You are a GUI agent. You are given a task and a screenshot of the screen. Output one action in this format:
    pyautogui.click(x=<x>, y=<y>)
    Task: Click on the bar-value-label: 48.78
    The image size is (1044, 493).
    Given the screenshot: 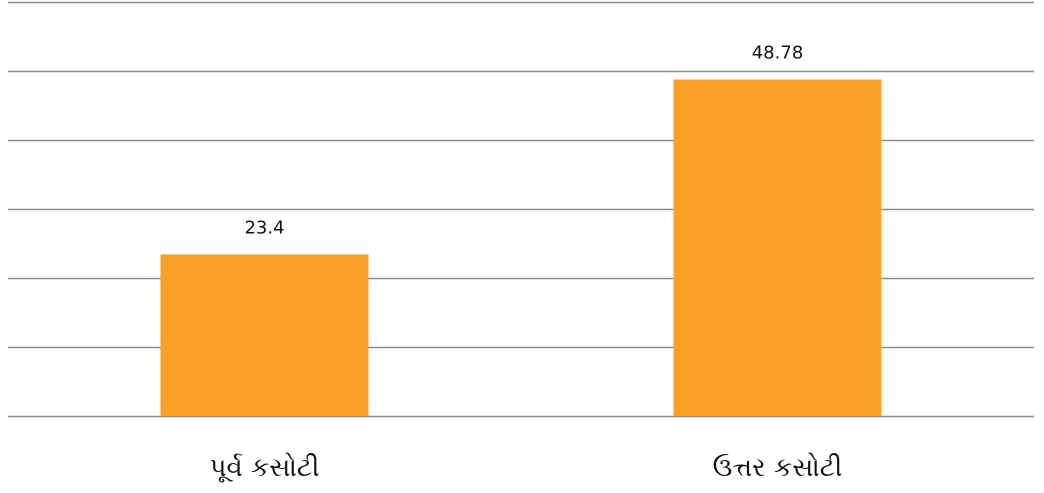 What is the action you would take?
    pyautogui.click(x=778, y=52)
    